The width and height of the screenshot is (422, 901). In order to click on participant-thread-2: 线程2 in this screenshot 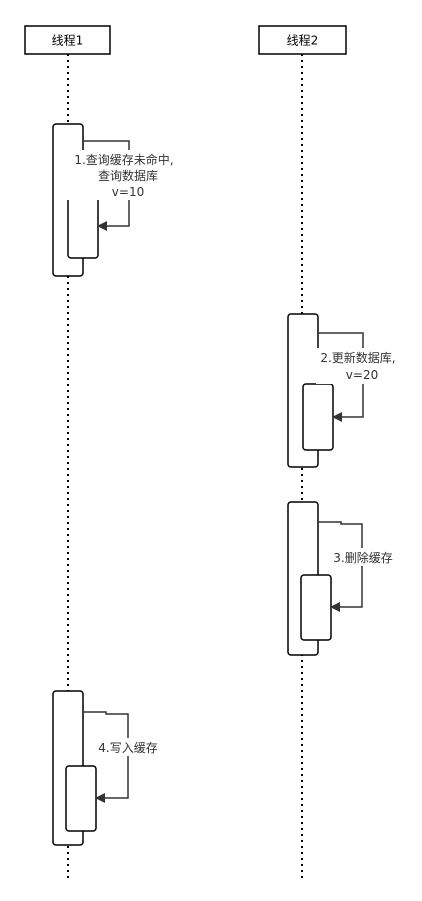, I will do `click(302, 40)`.